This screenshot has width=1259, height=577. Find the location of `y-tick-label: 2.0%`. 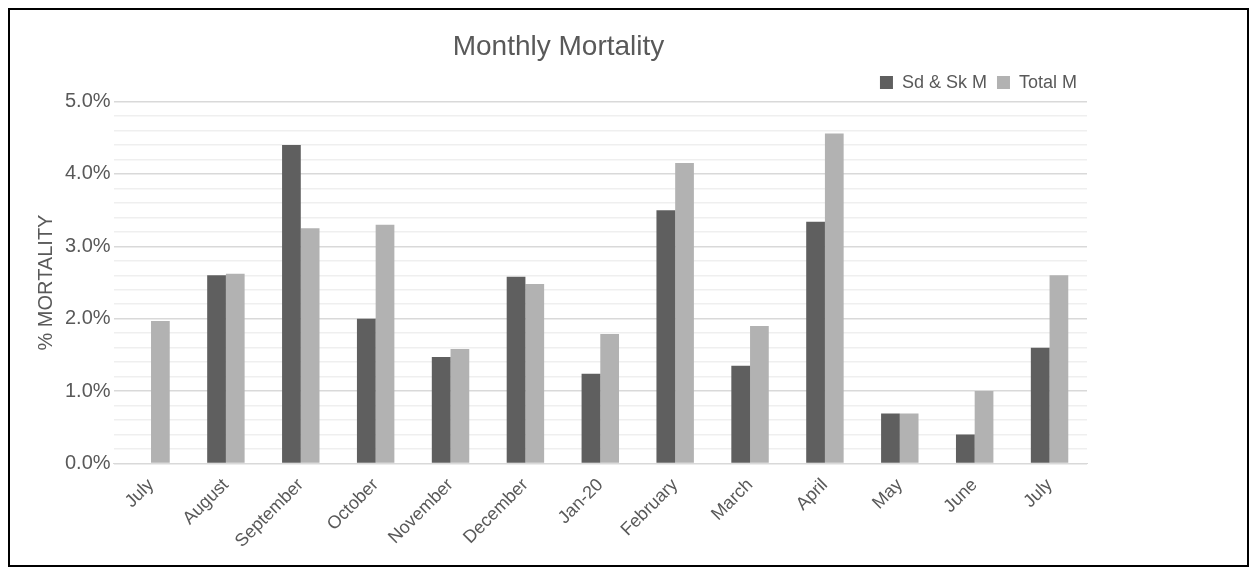

y-tick-label: 2.0% is located at coordinates (87, 317).